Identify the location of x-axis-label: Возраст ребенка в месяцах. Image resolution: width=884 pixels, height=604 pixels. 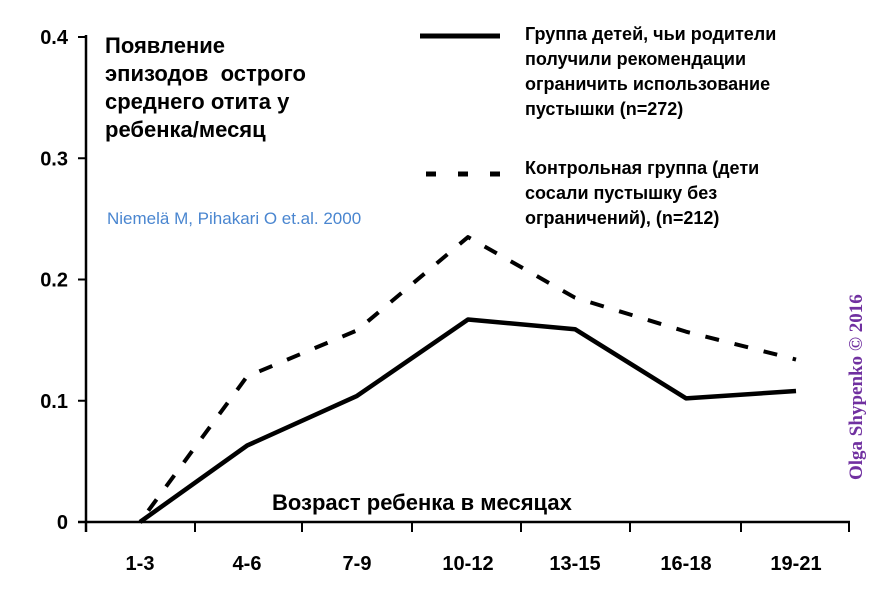
(422, 502).